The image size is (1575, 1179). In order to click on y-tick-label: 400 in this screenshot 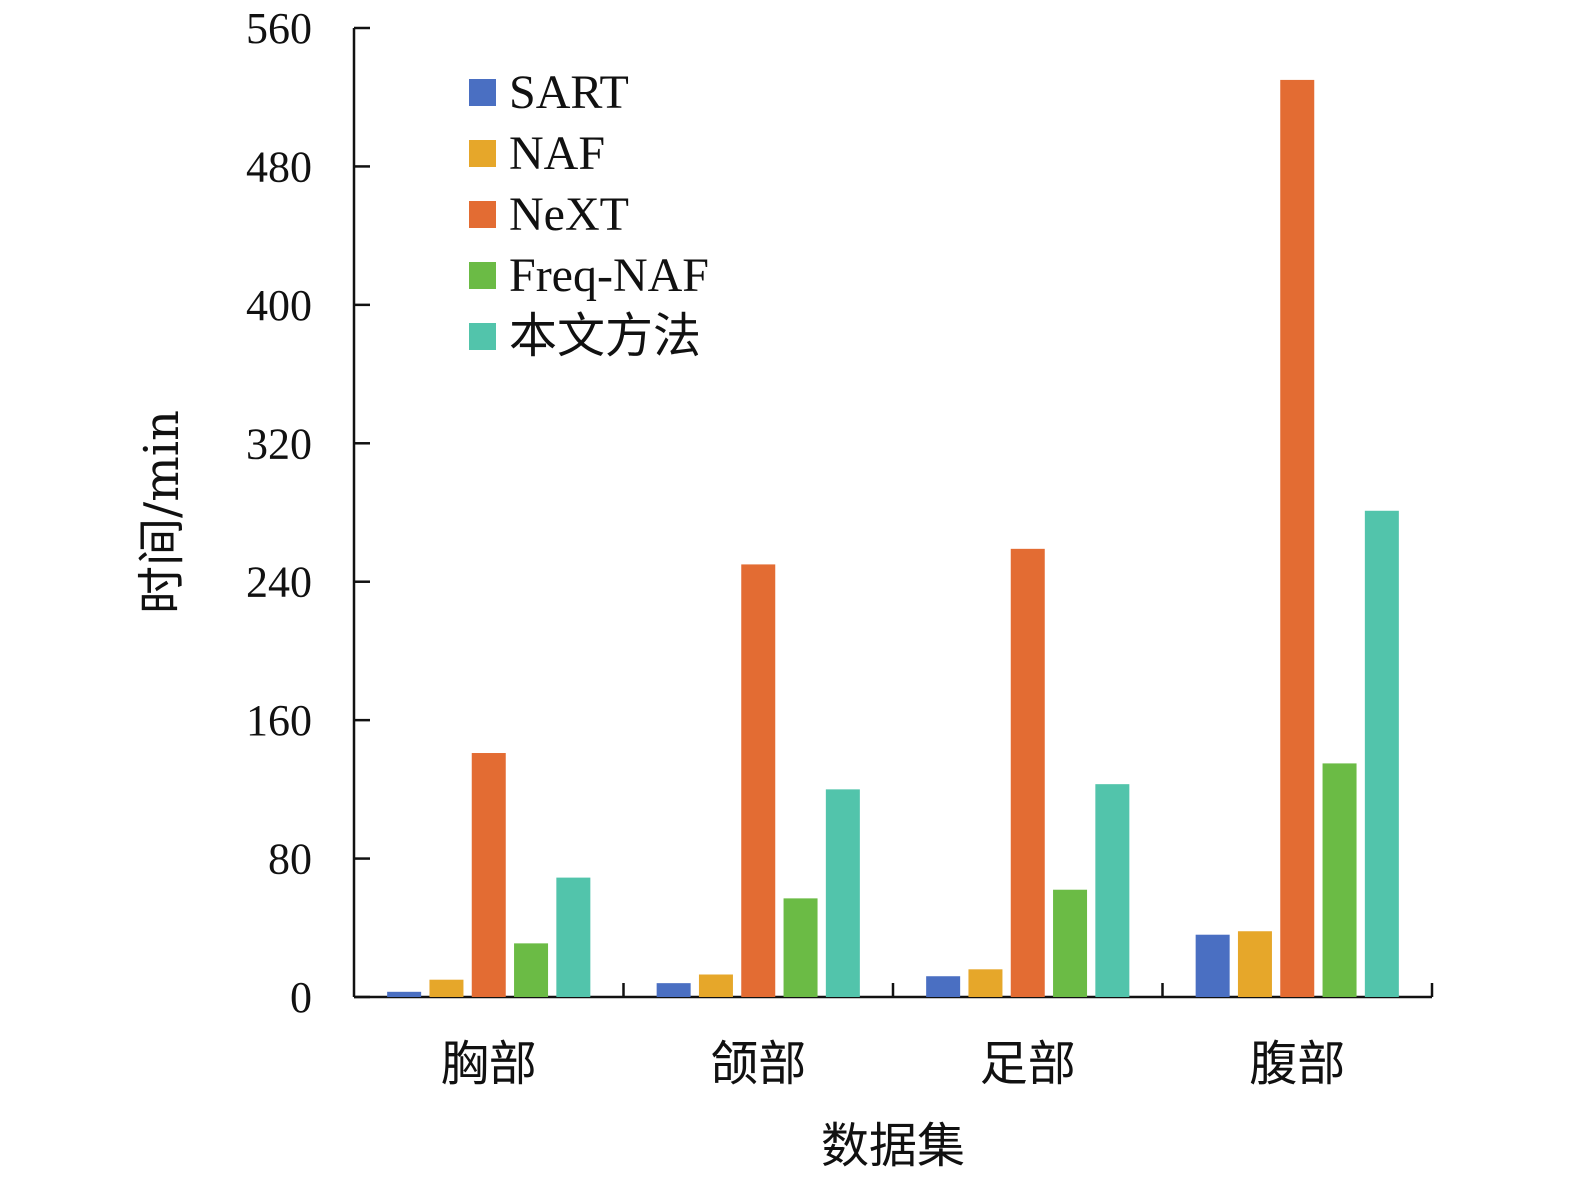, I will do `click(279, 305)`.